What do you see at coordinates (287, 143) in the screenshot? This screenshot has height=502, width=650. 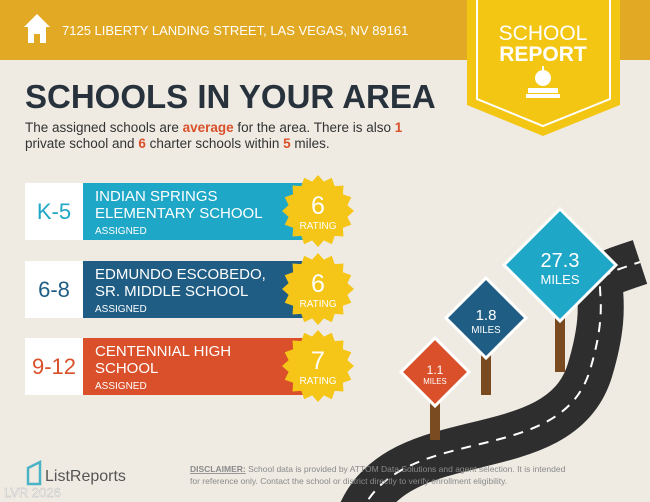 I see `intro-highlight: 5` at bounding box center [287, 143].